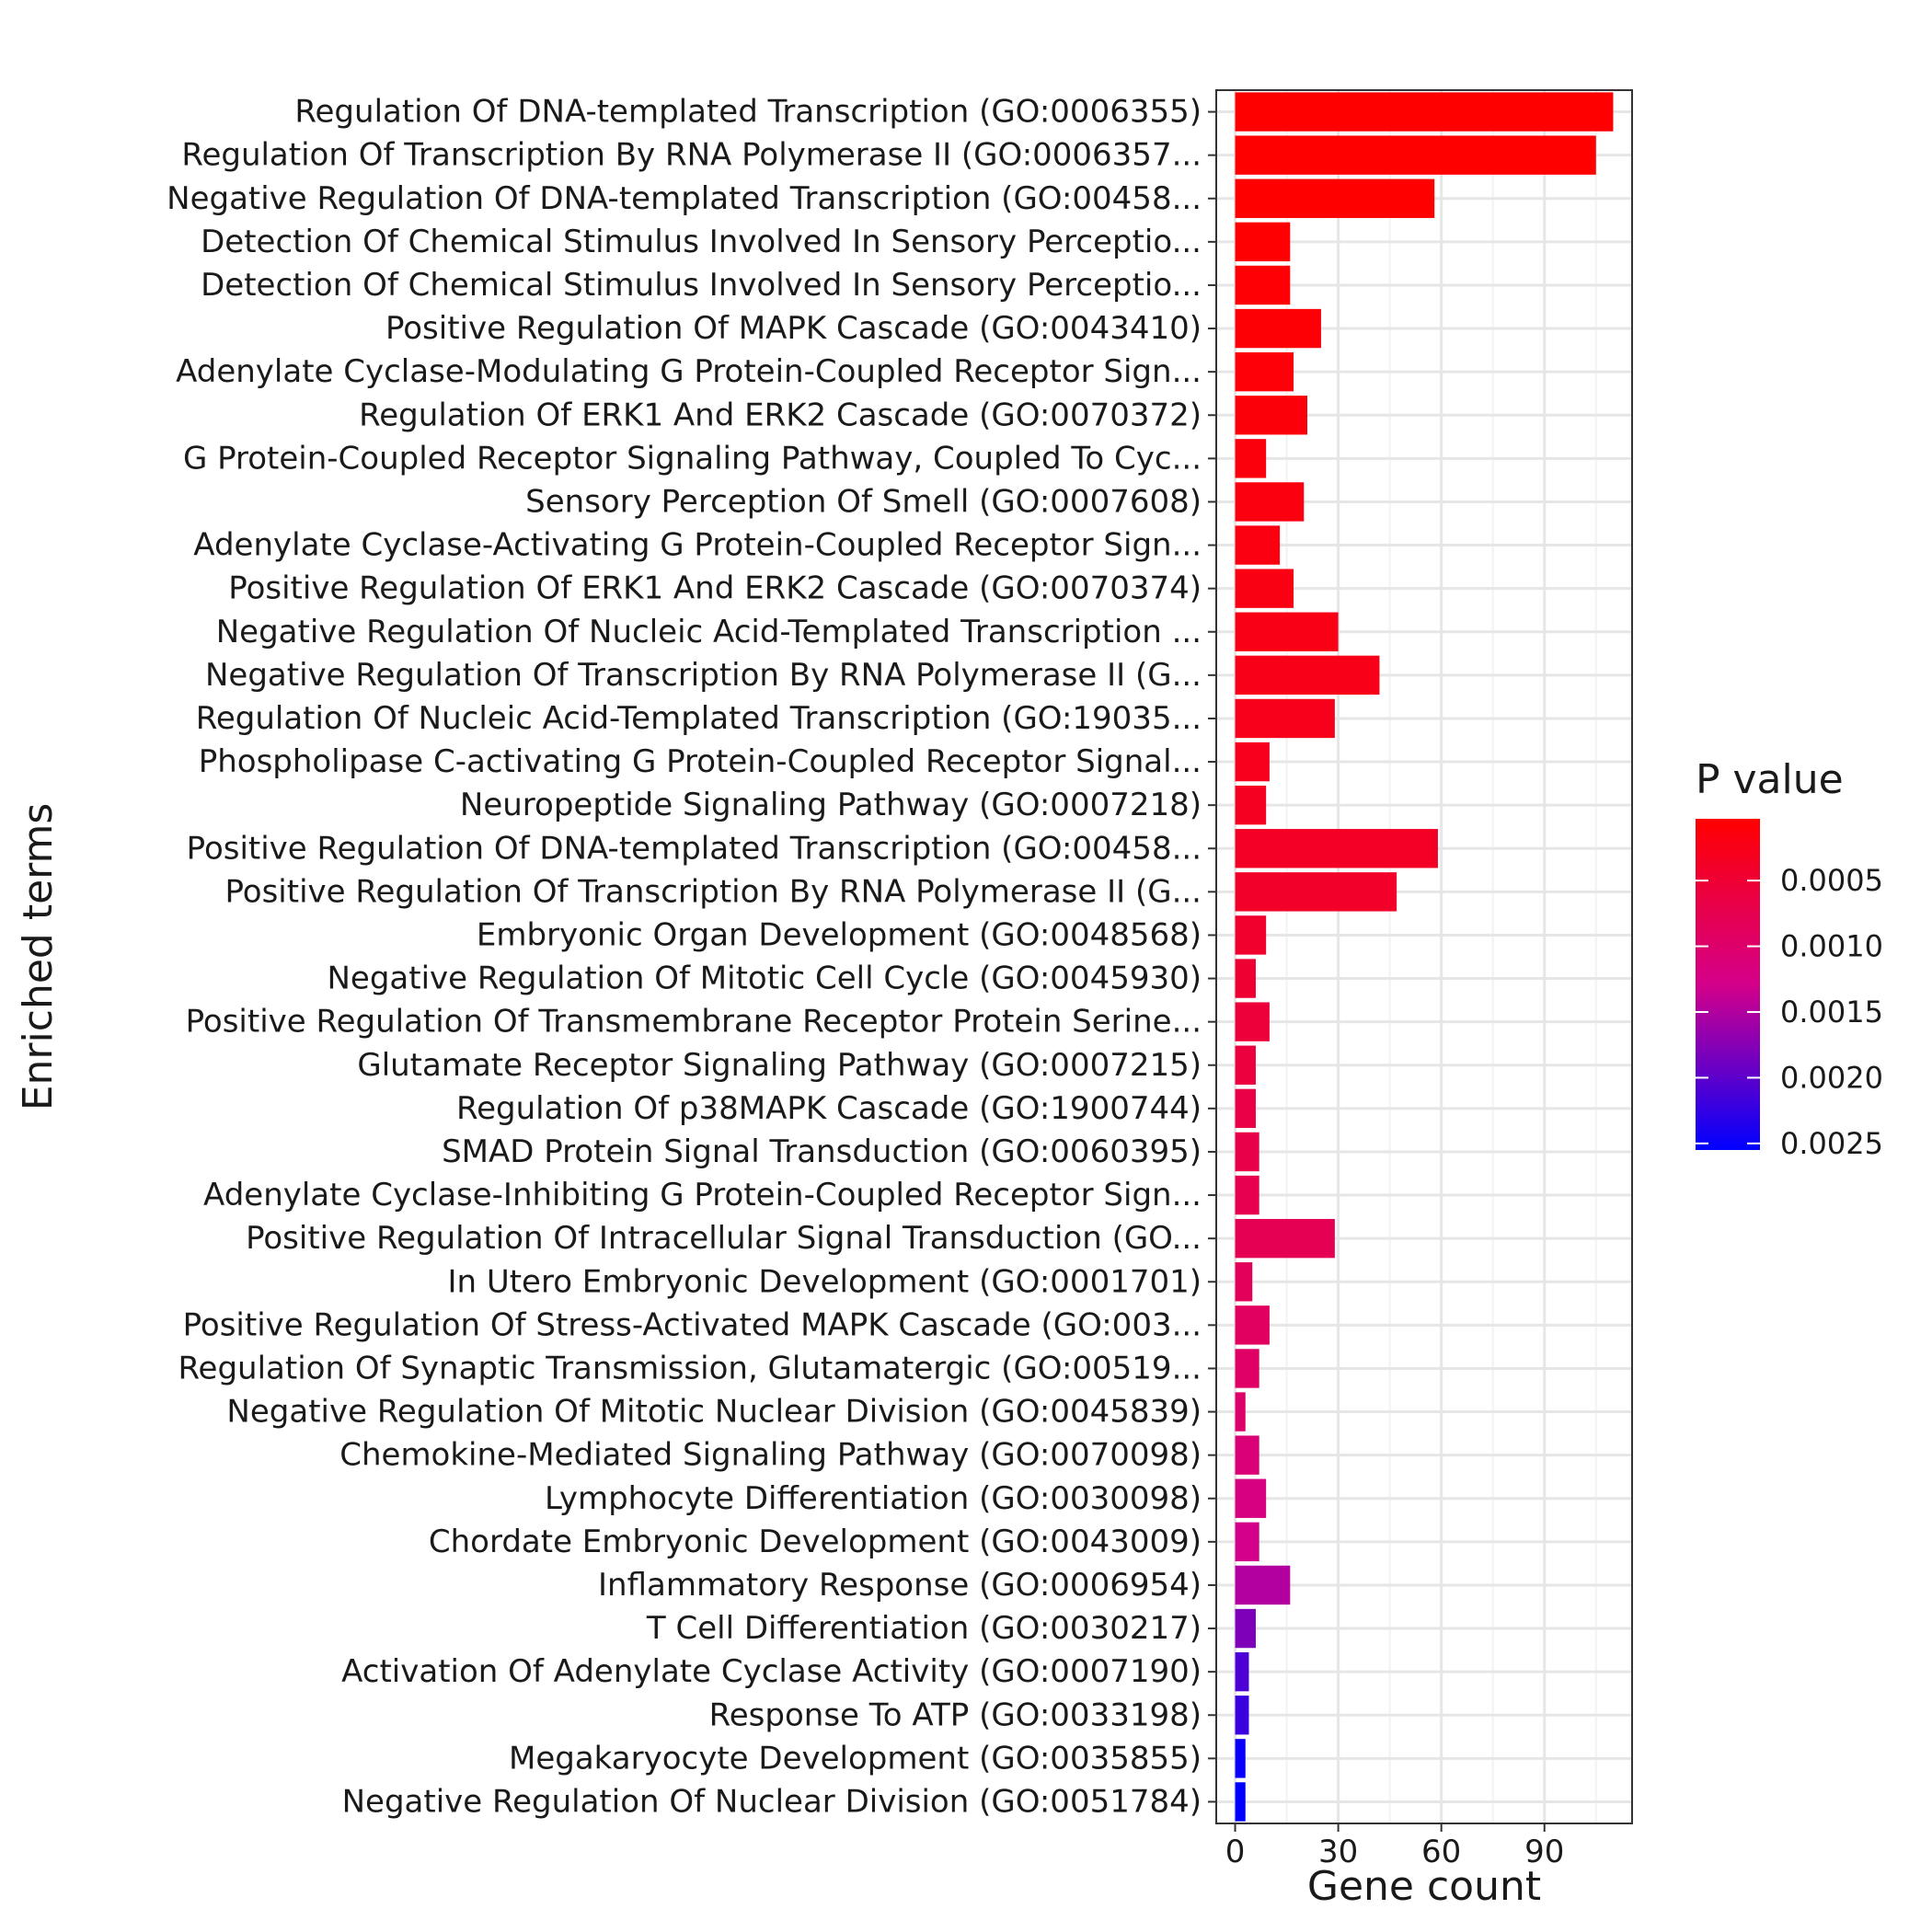  Describe the element at coordinates (1338, 1852) in the screenshot. I see `x-tick-label: 30` at that location.